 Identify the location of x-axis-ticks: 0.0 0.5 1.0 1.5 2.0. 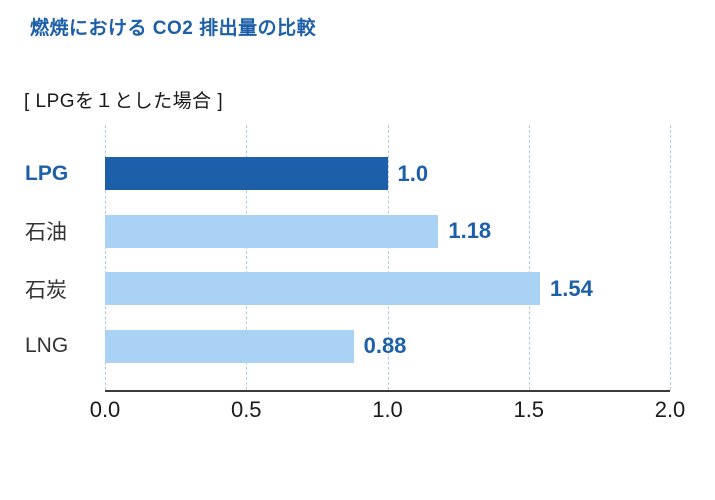
(388, 413).